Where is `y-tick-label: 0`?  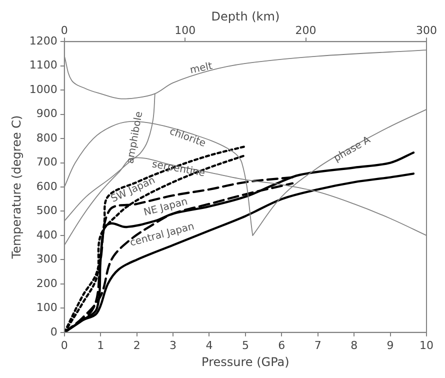 y-tick-label: 0 is located at coordinates (54, 331).